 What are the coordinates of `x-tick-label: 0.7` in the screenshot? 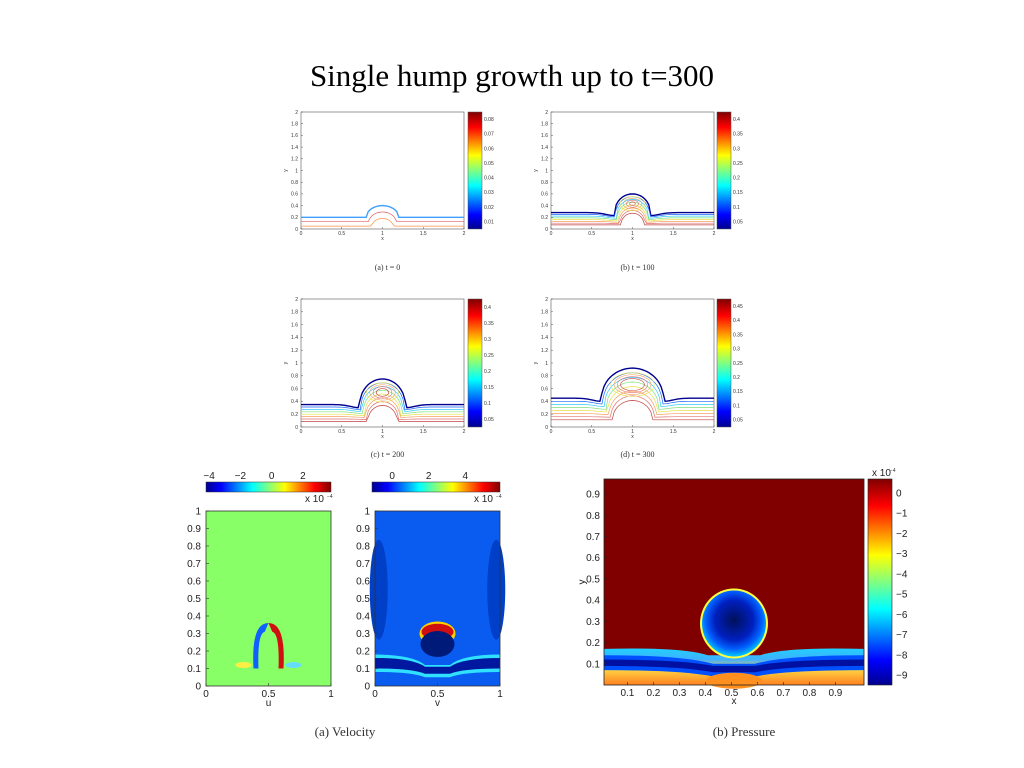 It's located at (783, 693).